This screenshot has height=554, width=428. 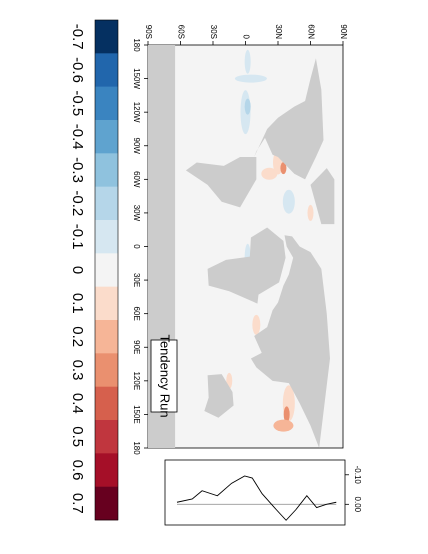 What do you see at coordinates (77, 37) in the screenshot?
I see `colorbar-label: -0.7` at bounding box center [77, 37].